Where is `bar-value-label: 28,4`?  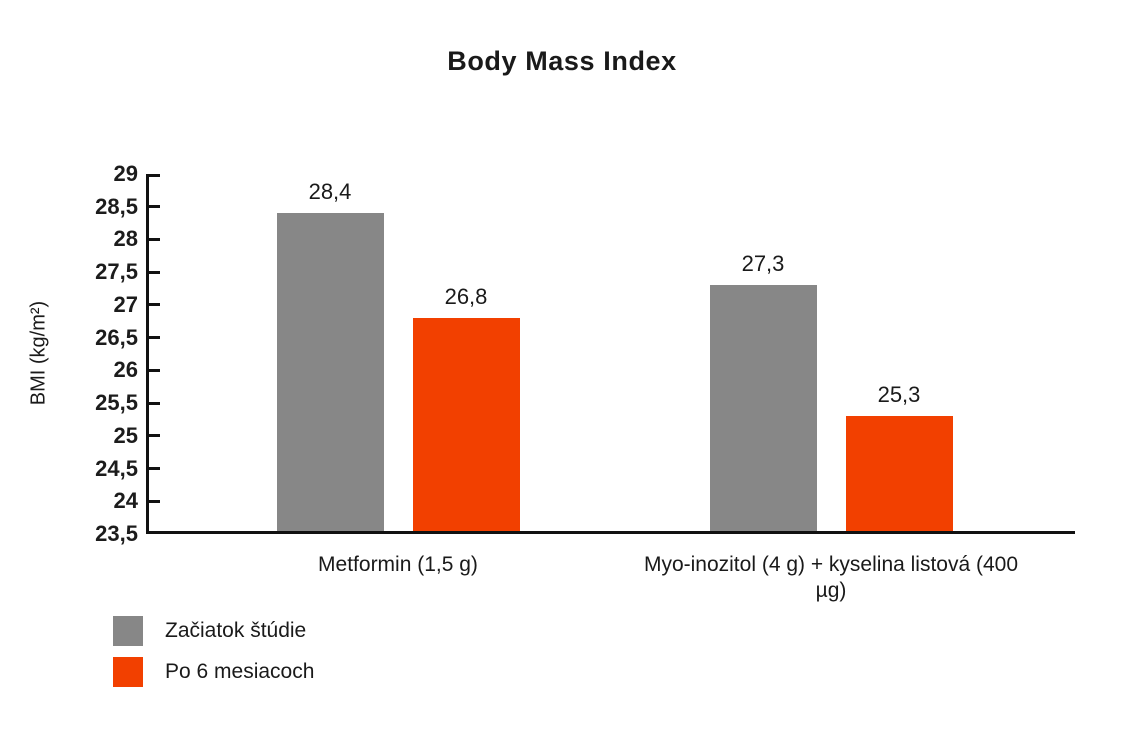
bar-value-label: 28,4 is located at coordinates (330, 192).